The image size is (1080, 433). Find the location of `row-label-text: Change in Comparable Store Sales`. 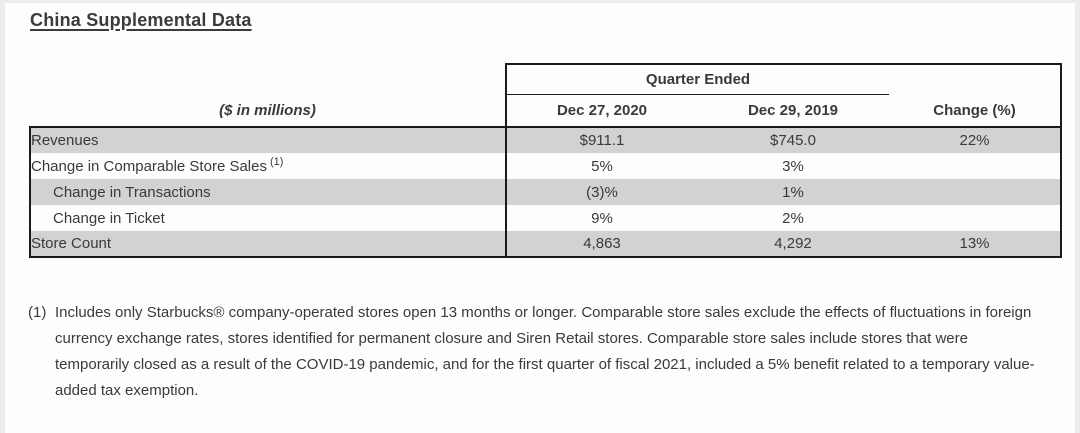

row-label-text: Change in Comparable Store Sales is located at coordinates (149, 166).